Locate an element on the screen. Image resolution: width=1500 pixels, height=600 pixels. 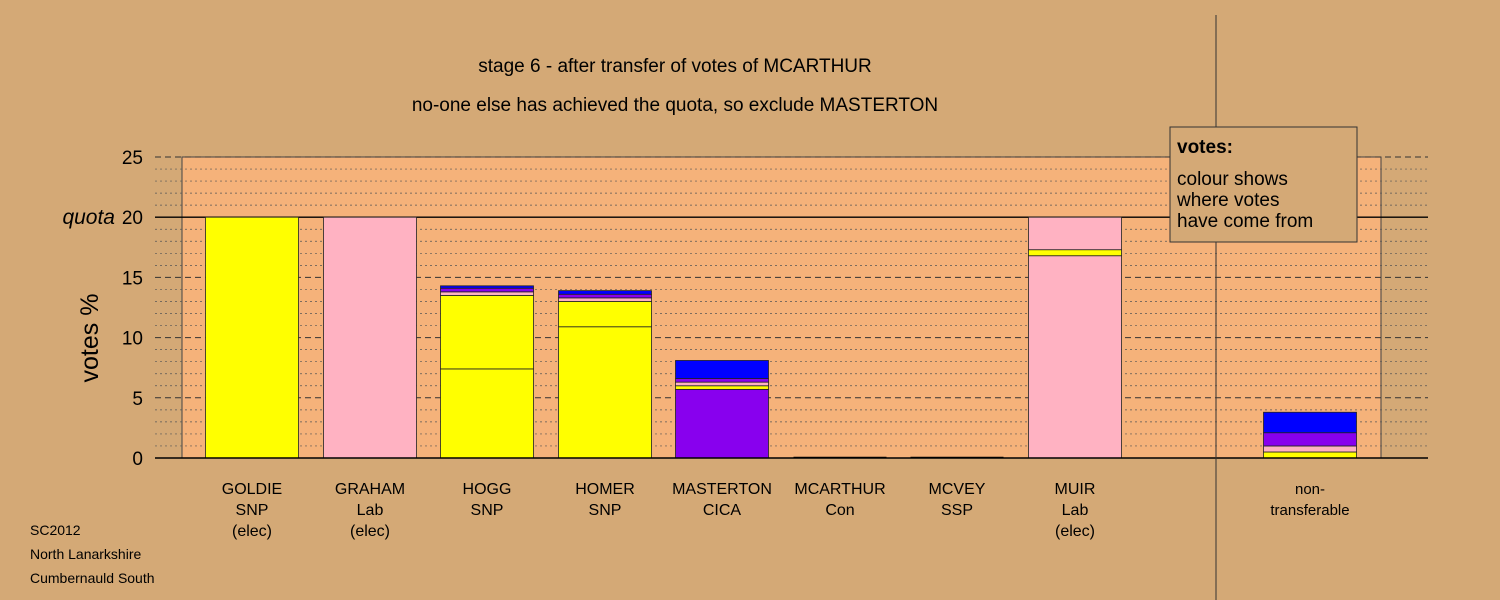
x-tick-label: HOGG is located at coordinates (487, 489).